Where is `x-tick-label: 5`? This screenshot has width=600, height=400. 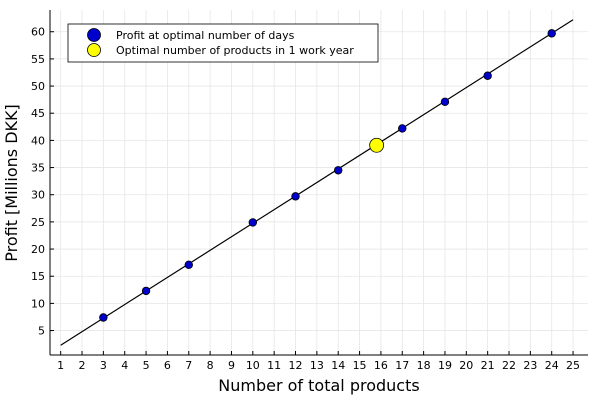 x-tick-label: 5 is located at coordinates (146, 365).